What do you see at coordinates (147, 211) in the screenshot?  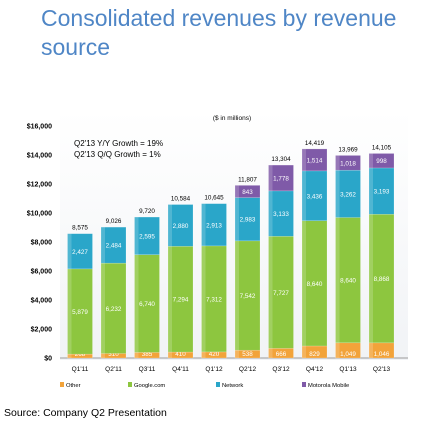 I see `total-label: 9,720` at bounding box center [147, 211].